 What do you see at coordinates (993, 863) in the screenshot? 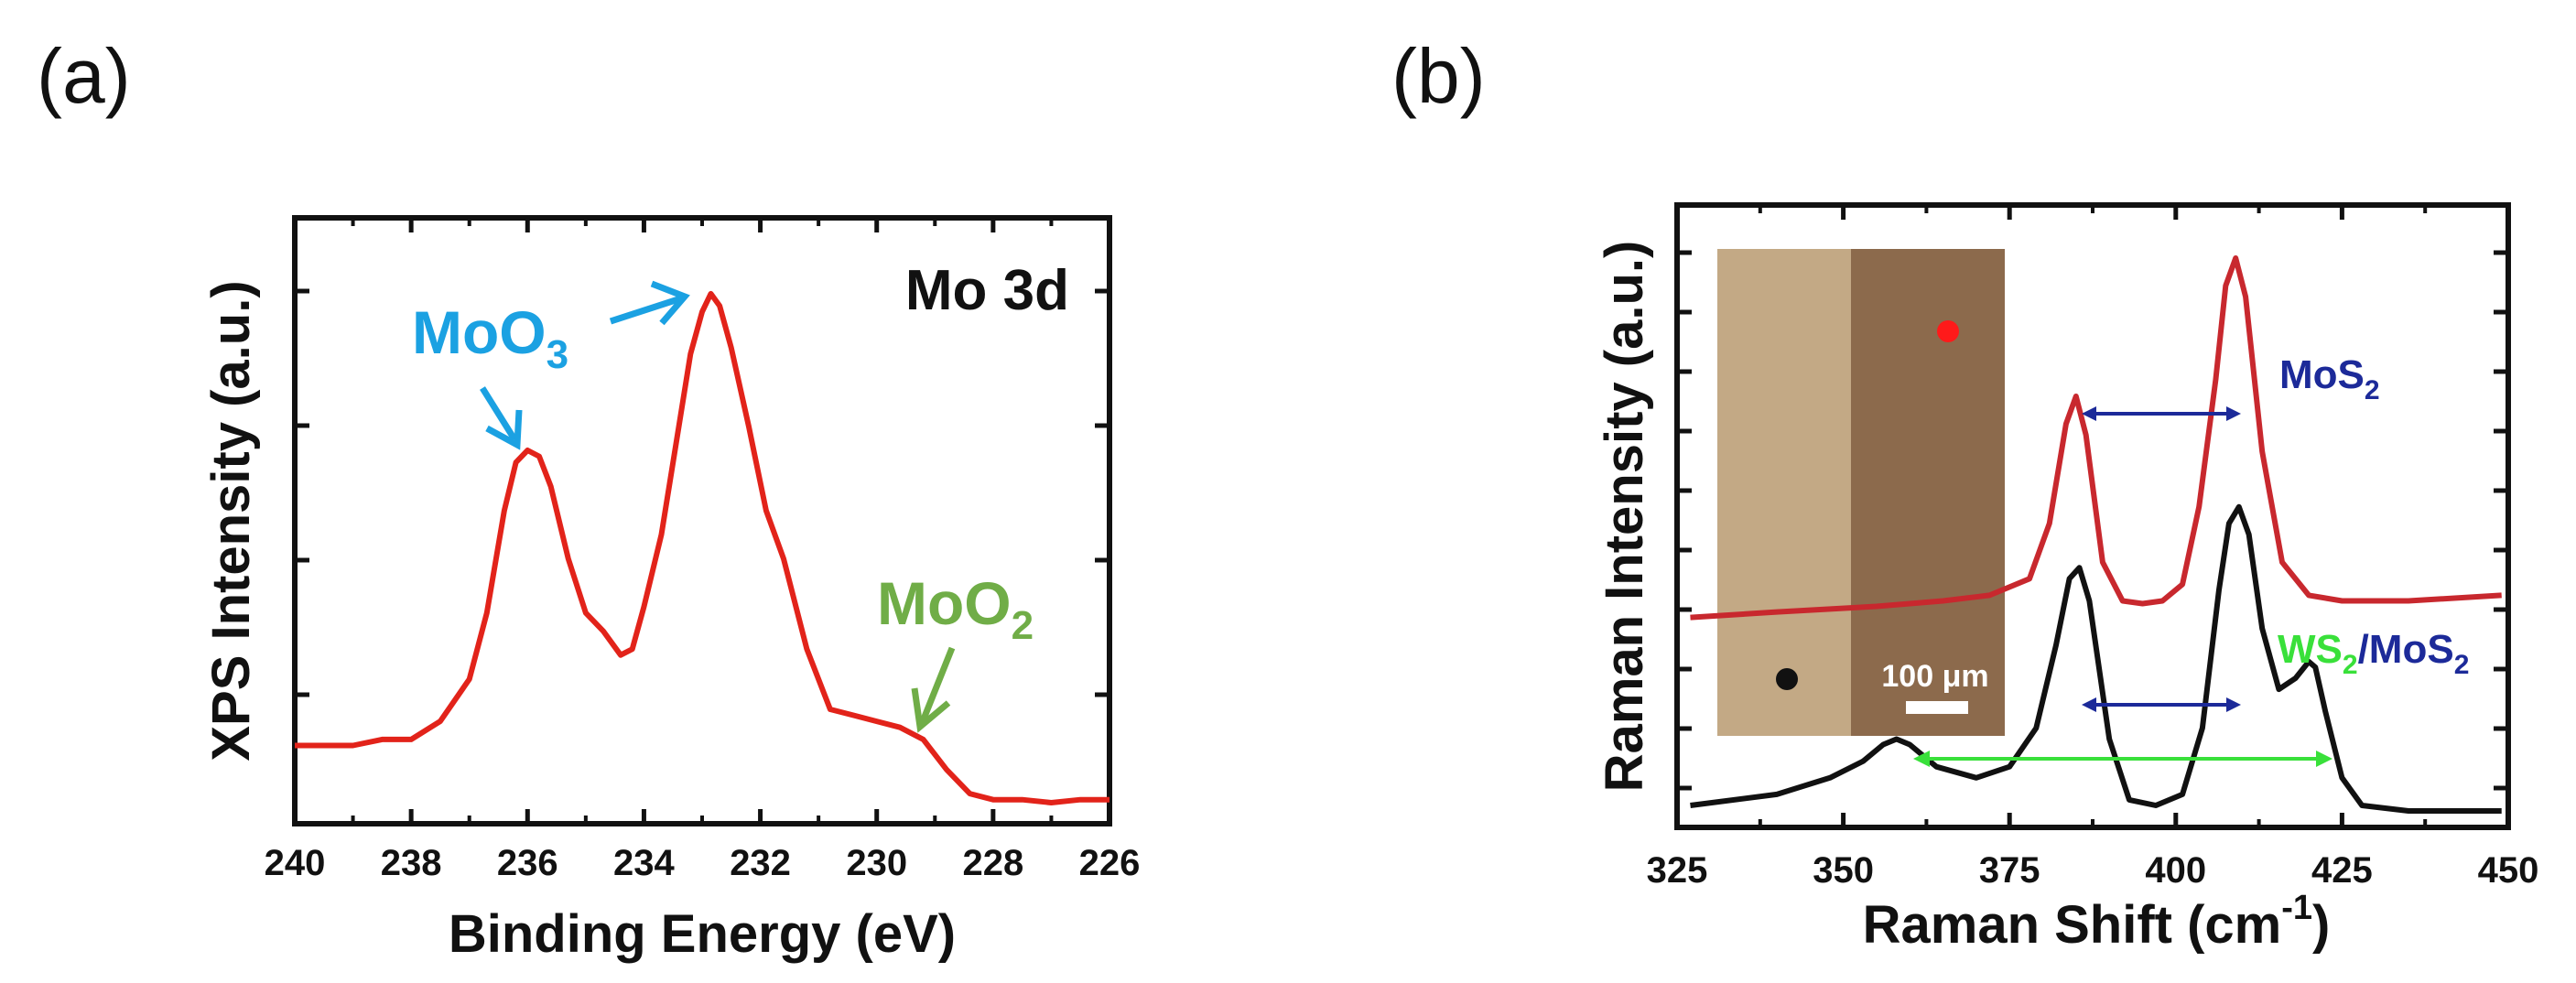
I see `xps-x-tick-label: 228` at bounding box center [993, 863].